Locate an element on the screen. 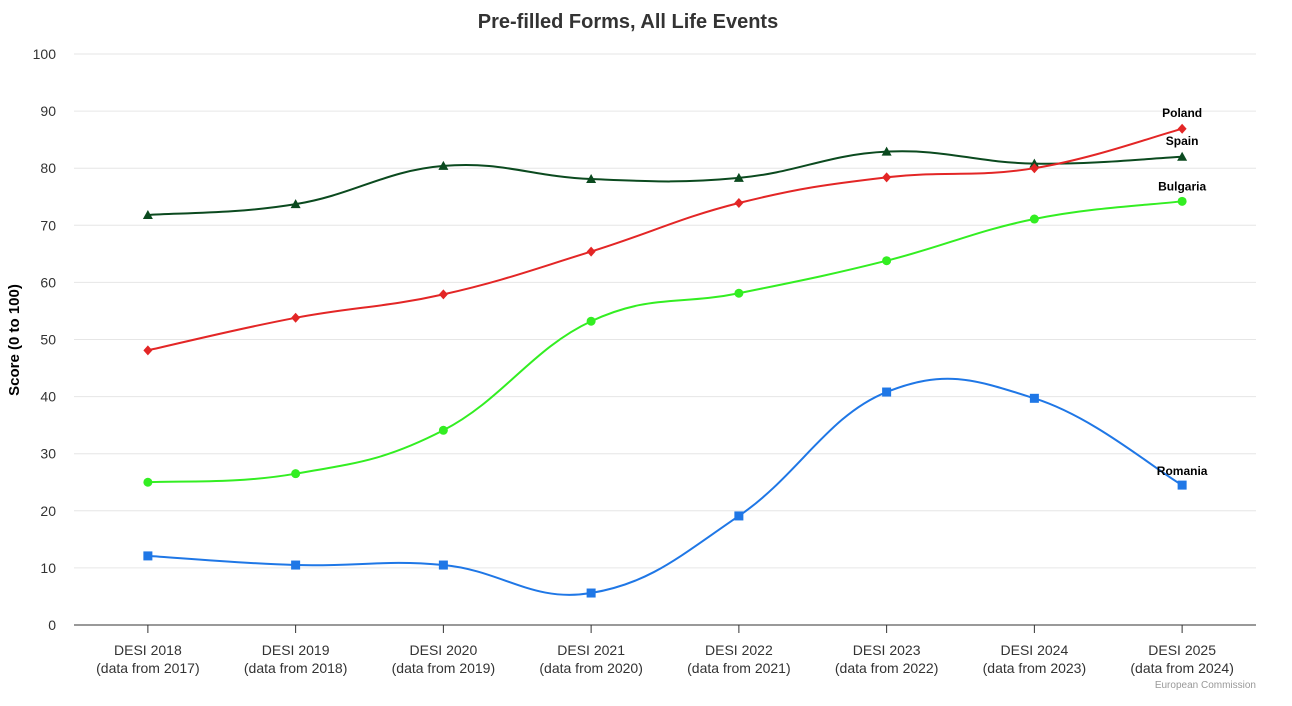  y-tick-label: 0 is located at coordinates (52, 625).